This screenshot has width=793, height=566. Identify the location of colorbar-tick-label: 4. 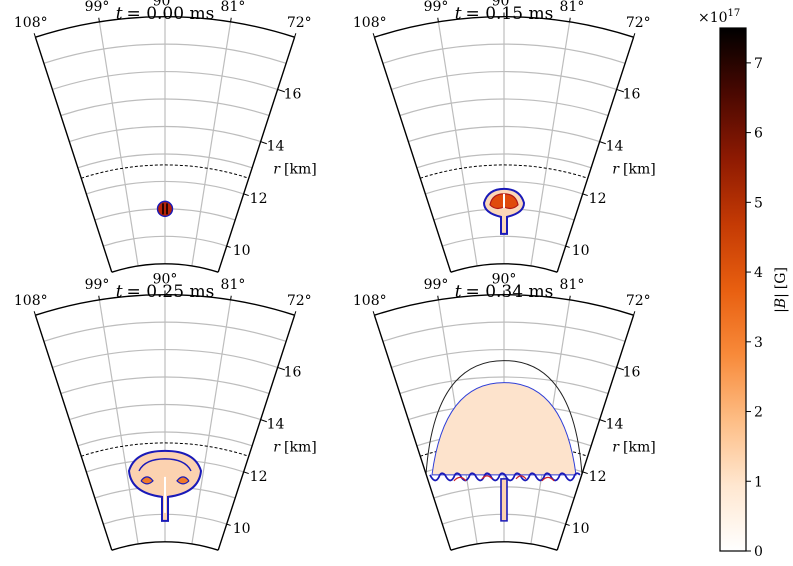
(758, 273).